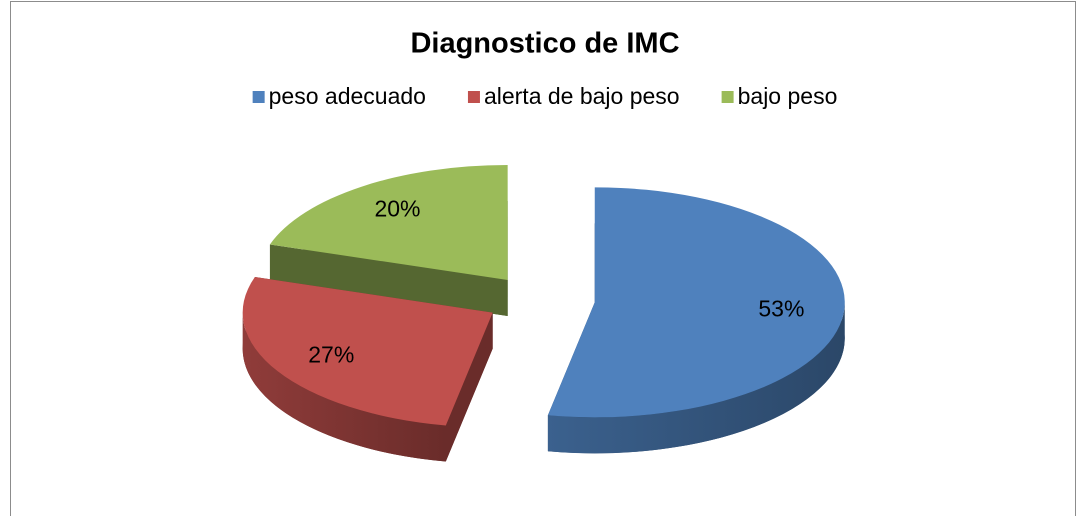 This screenshot has height=516, width=1084. Describe the element at coordinates (781, 309) in the screenshot. I see `data-label: 53%` at that location.